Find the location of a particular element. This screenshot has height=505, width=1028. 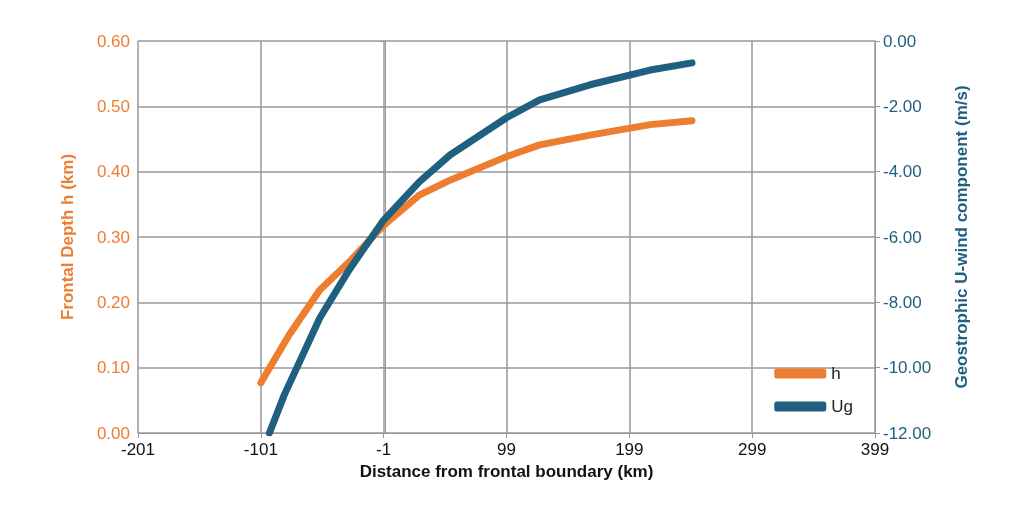

legend-label: h is located at coordinates (836, 373).